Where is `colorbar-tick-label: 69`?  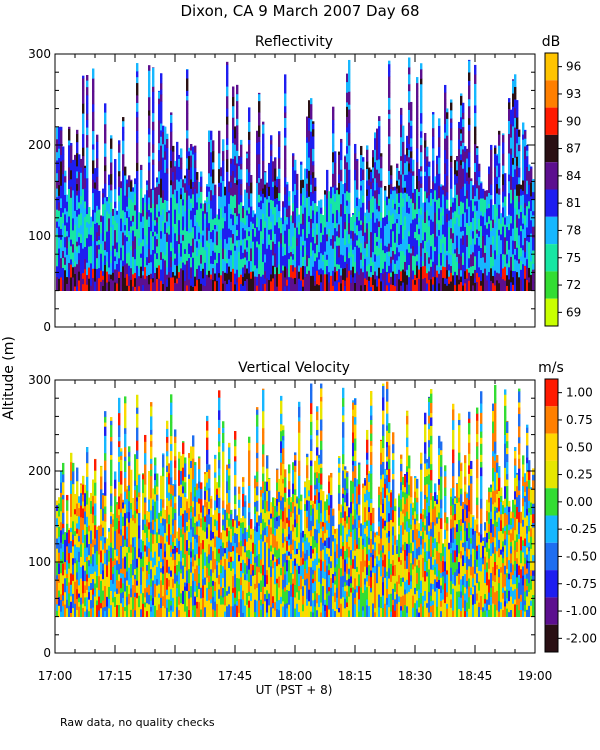
colorbar-tick-label: 69 is located at coordinates (573, 312).